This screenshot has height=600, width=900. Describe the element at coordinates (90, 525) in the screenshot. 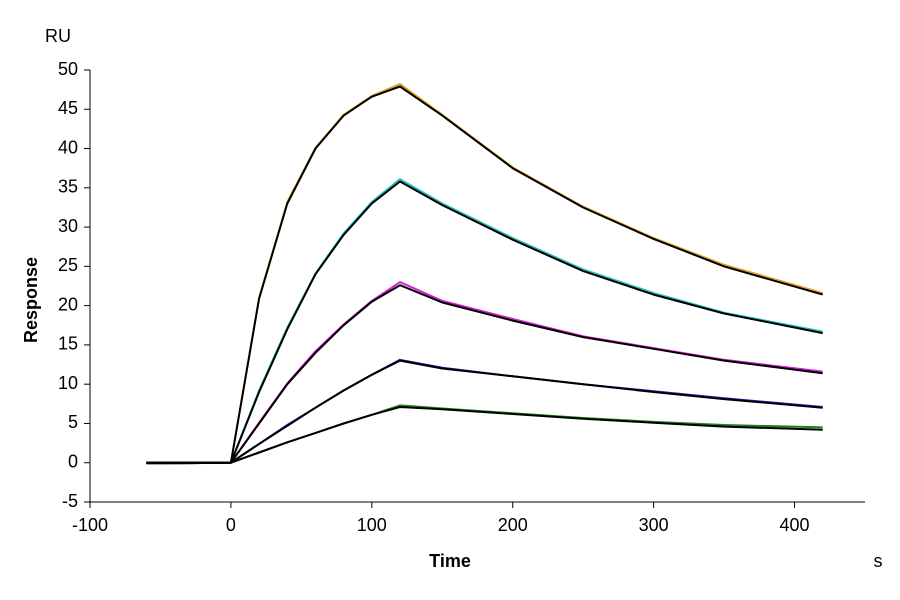

I see `x-tick-label: -100` at that location.